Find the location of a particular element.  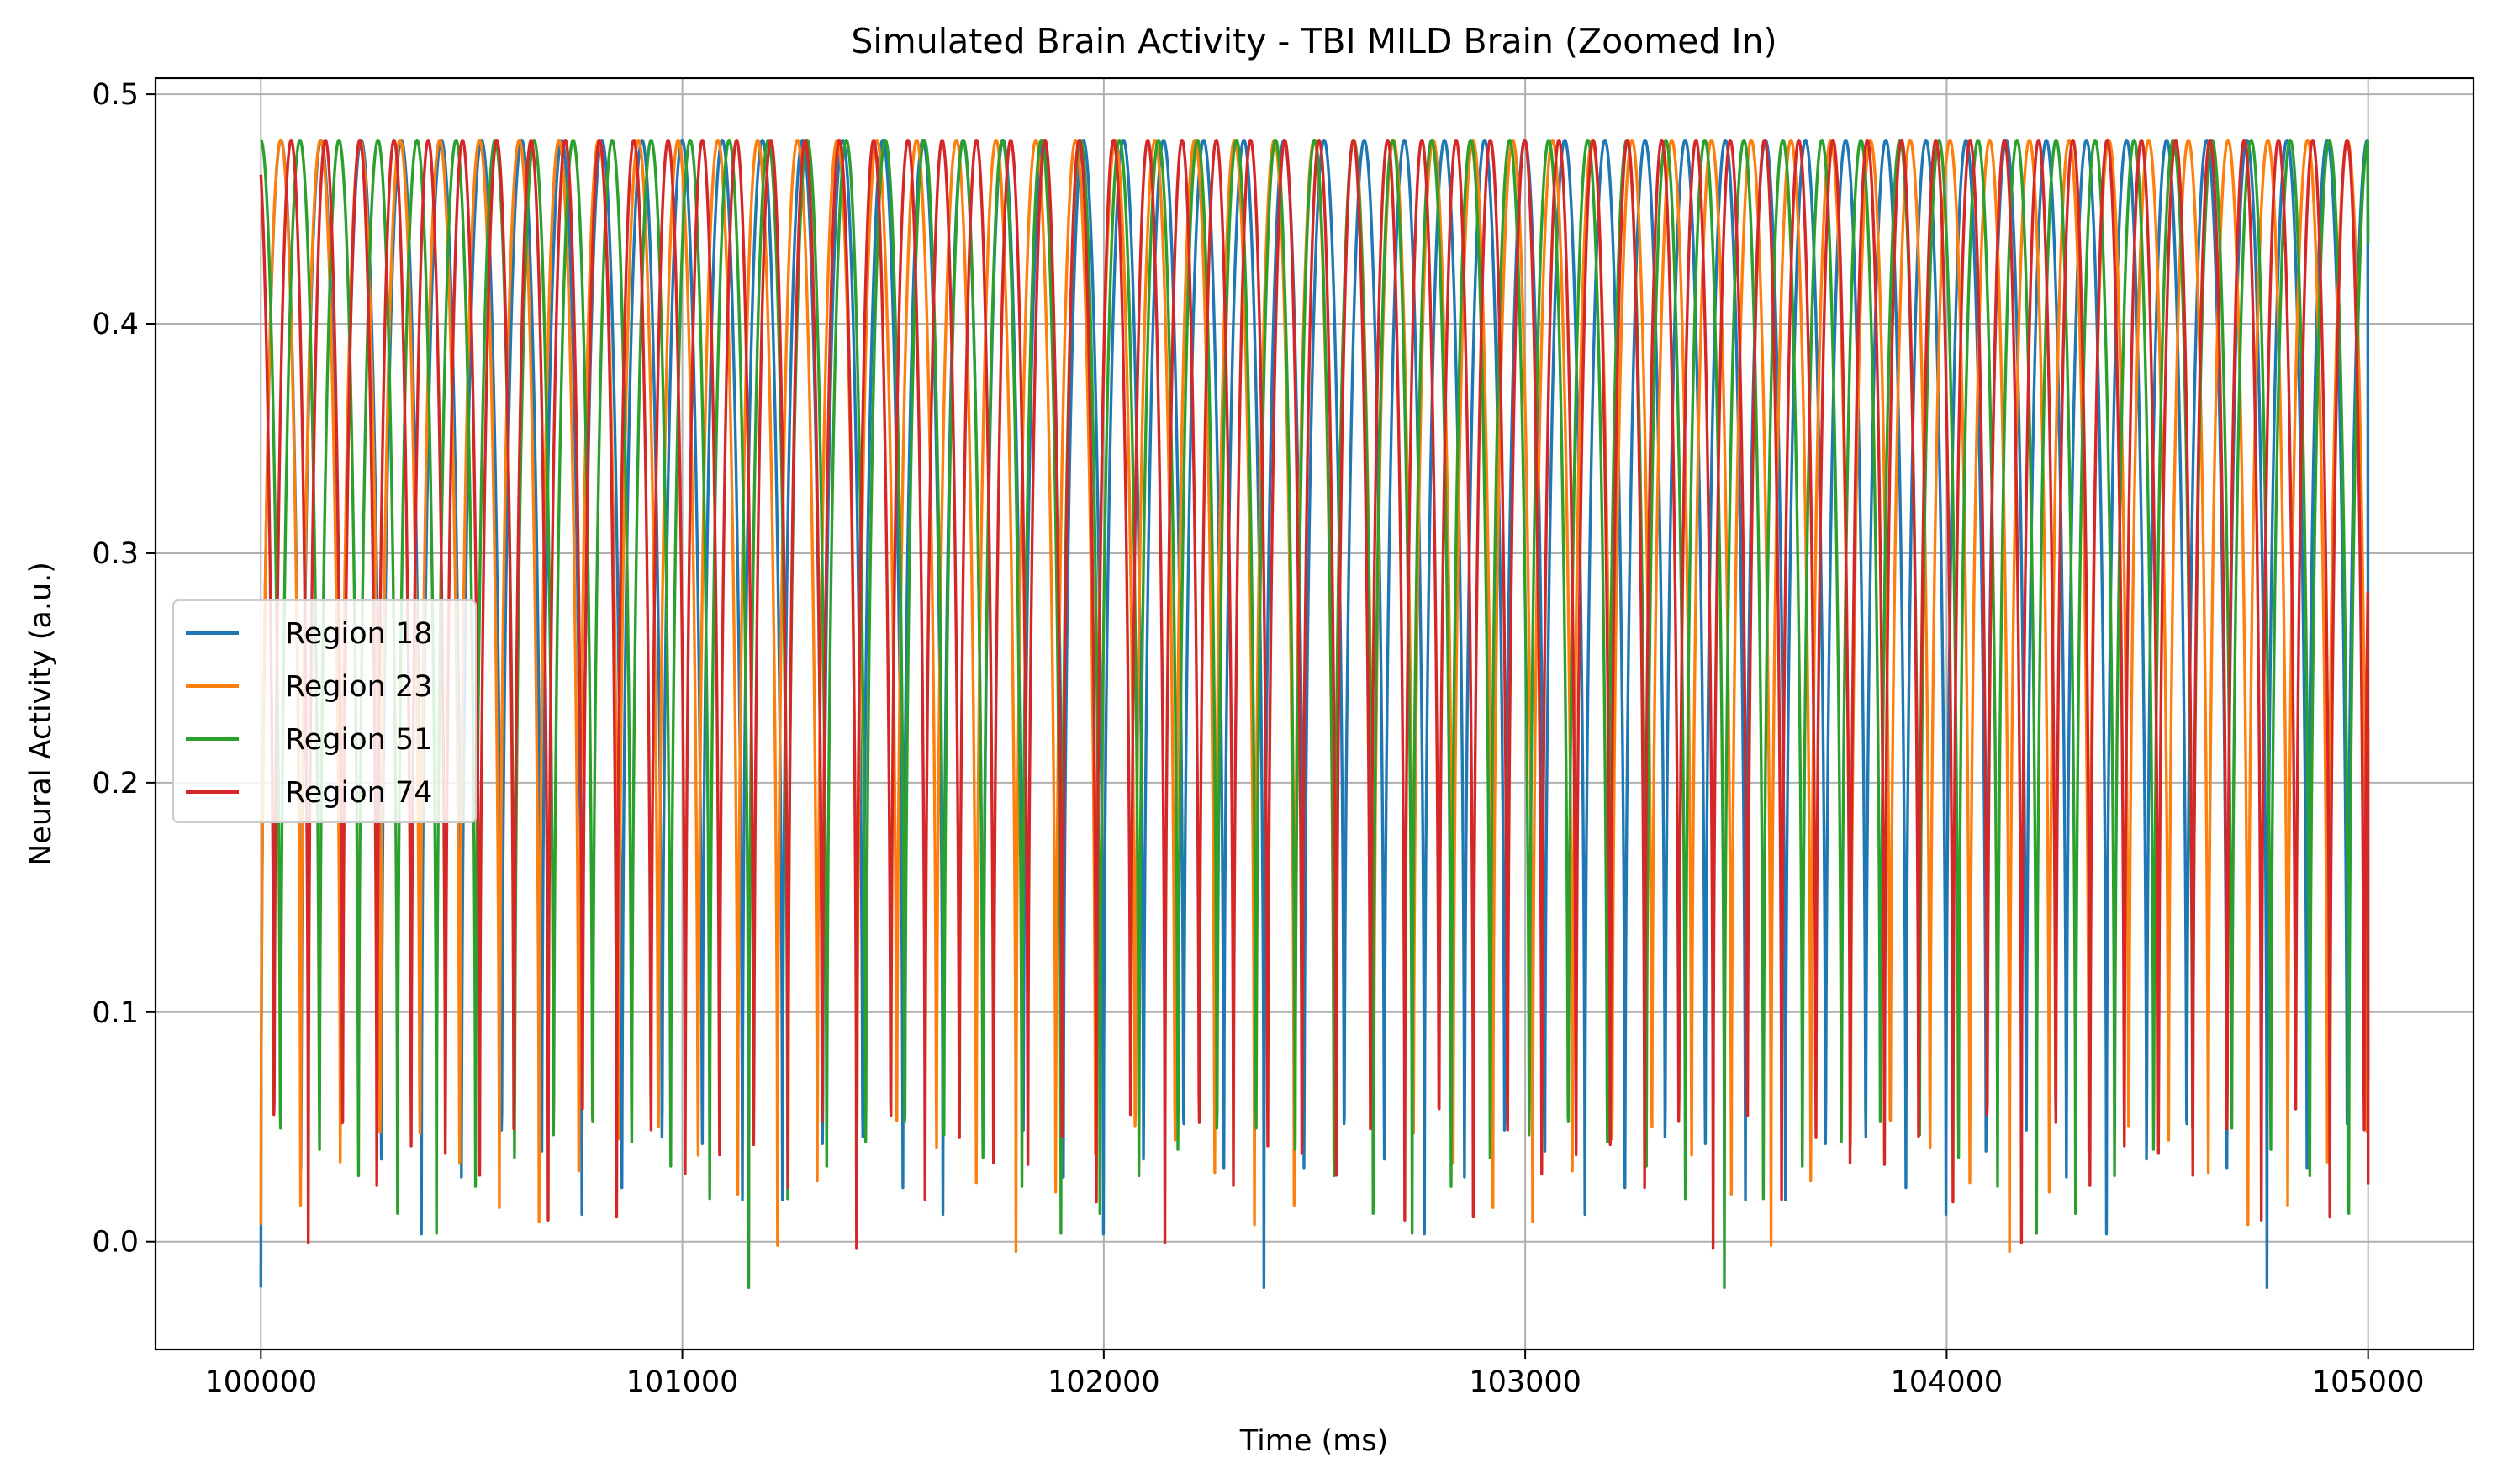

x-tick-label: 104000 is located at coordinates (1947, 1382).